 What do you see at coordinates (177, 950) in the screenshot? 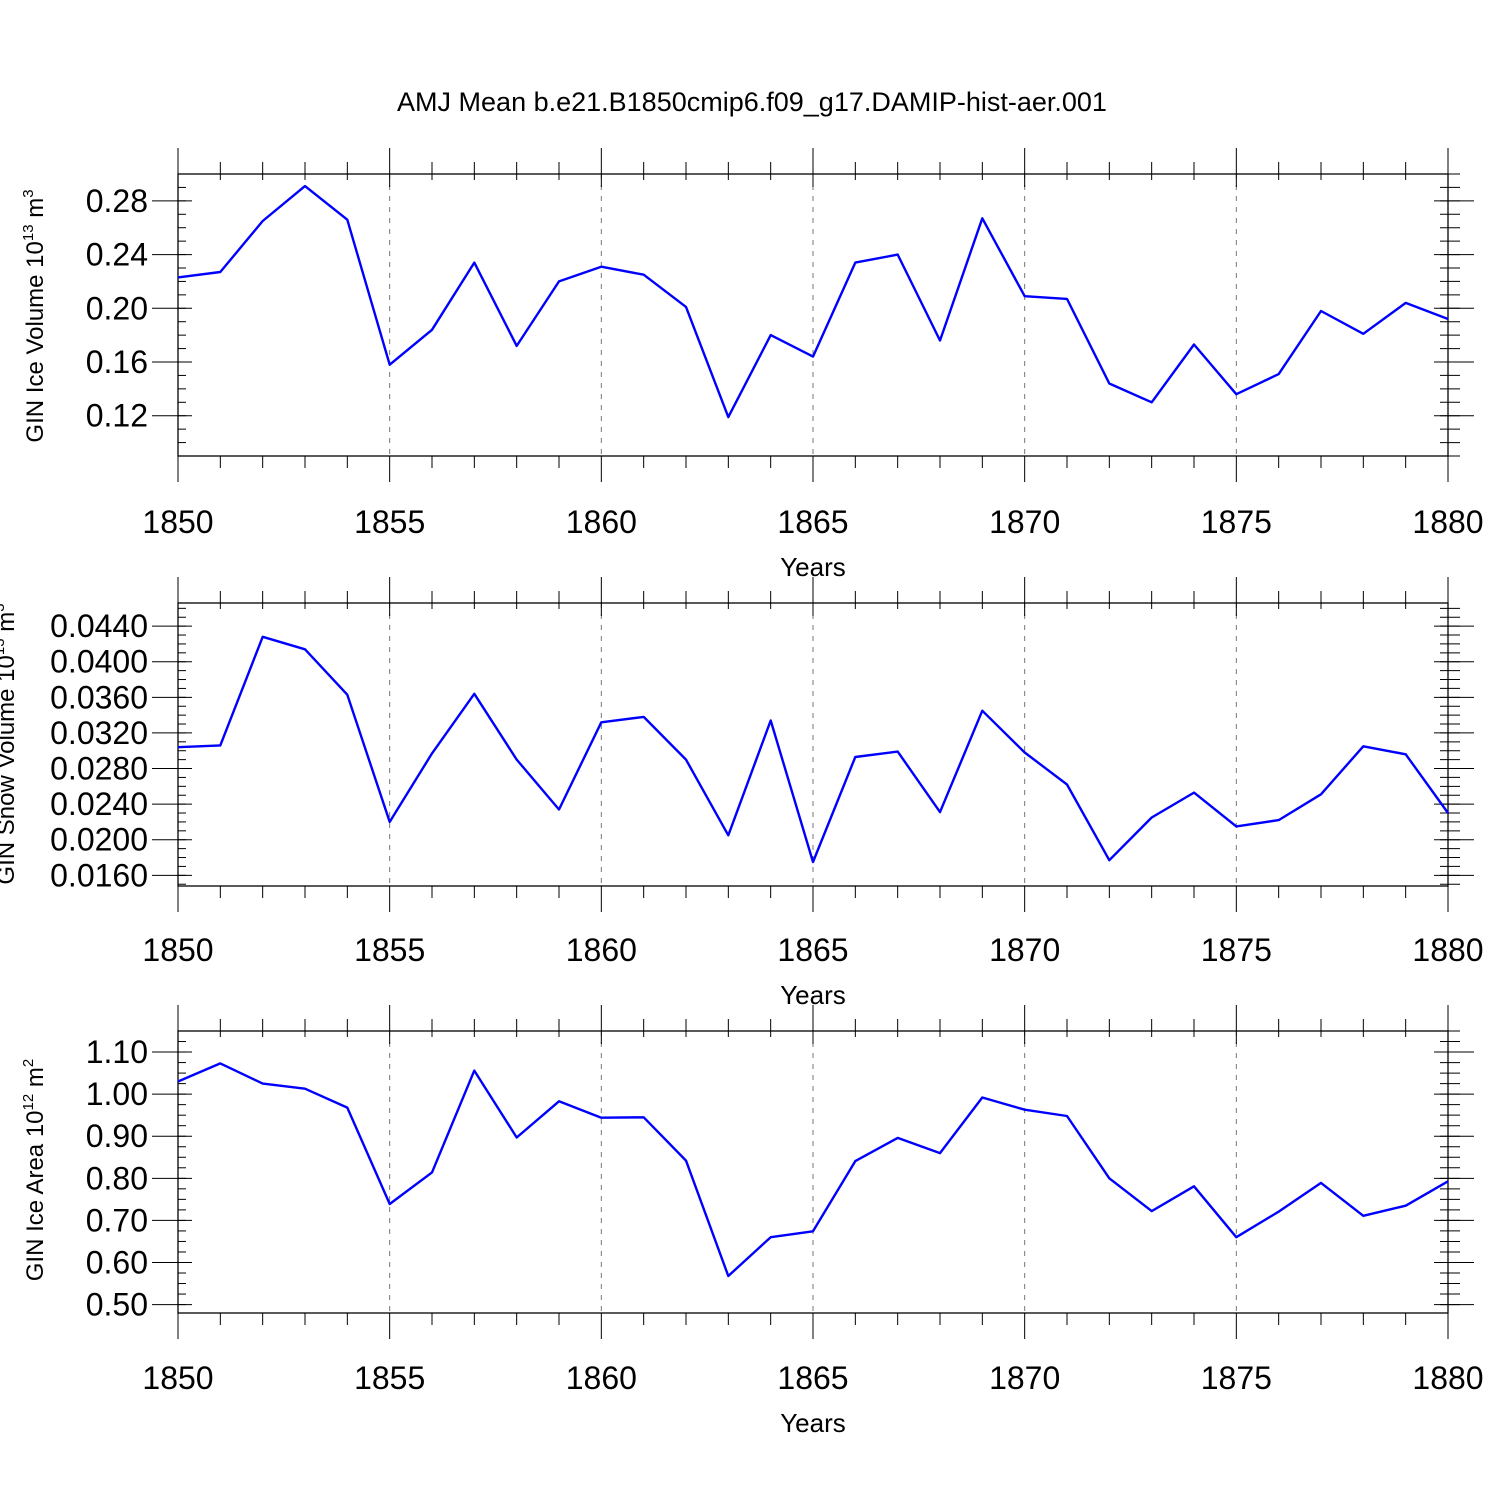
I see `snow-volume-xtick-label-1850: 1850` at bounding box center [177, 950].